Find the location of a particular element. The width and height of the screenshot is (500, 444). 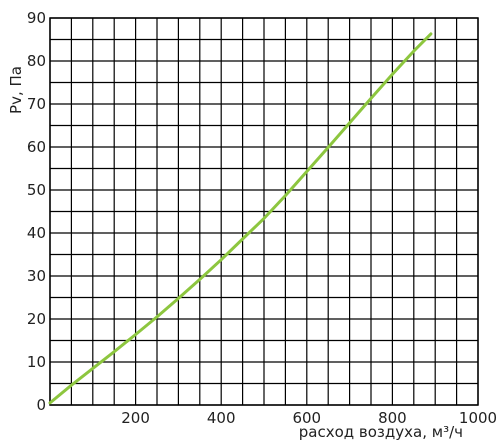

y-tick-label: 70 is located at coordinates (36, 104).